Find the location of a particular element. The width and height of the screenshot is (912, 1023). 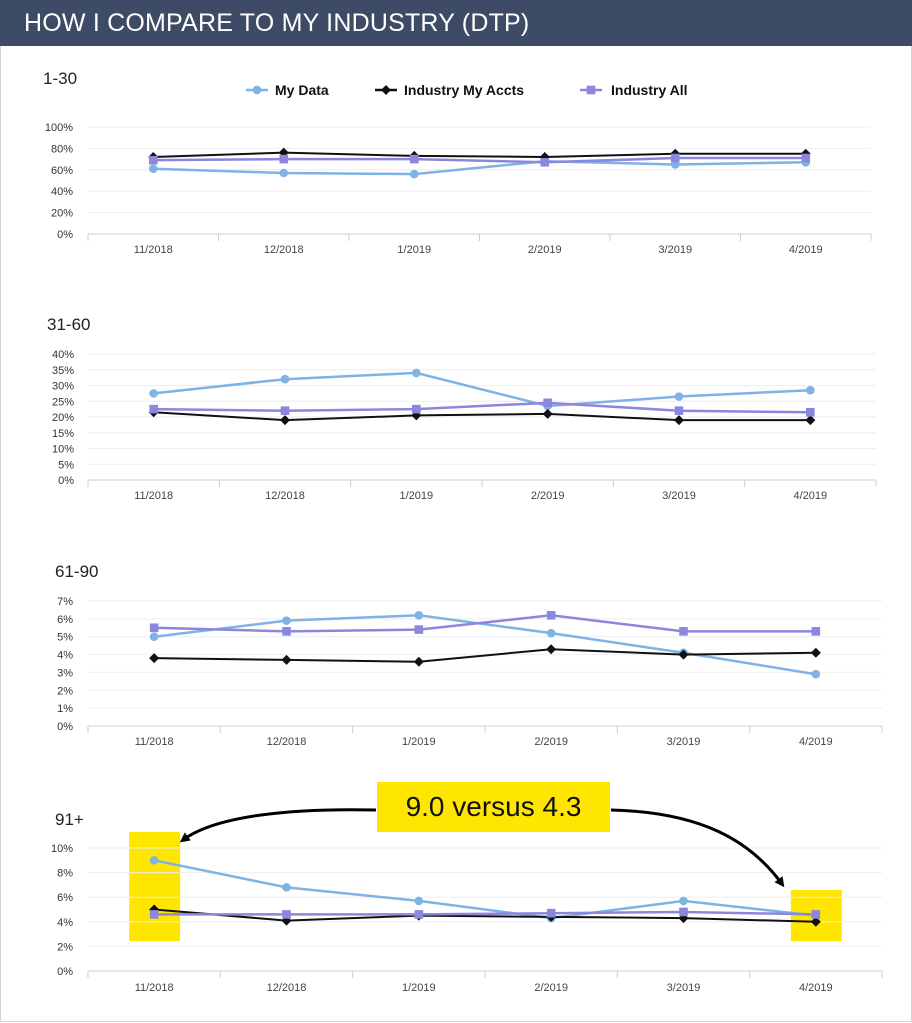

y-tick-label: 80% is located at coordinates (62, 149).